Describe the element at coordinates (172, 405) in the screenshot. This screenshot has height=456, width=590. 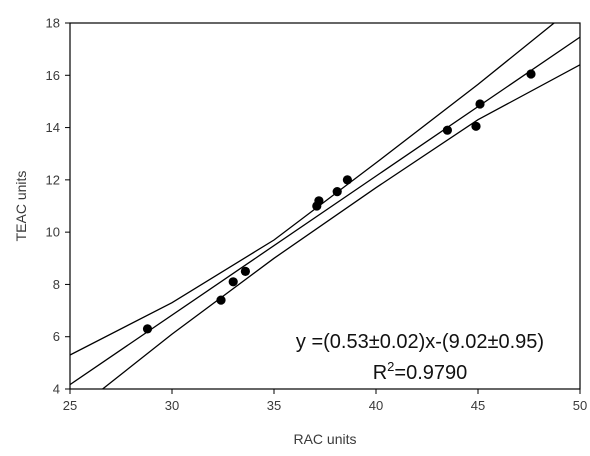
I see `x-tick-label: 30` at that location.